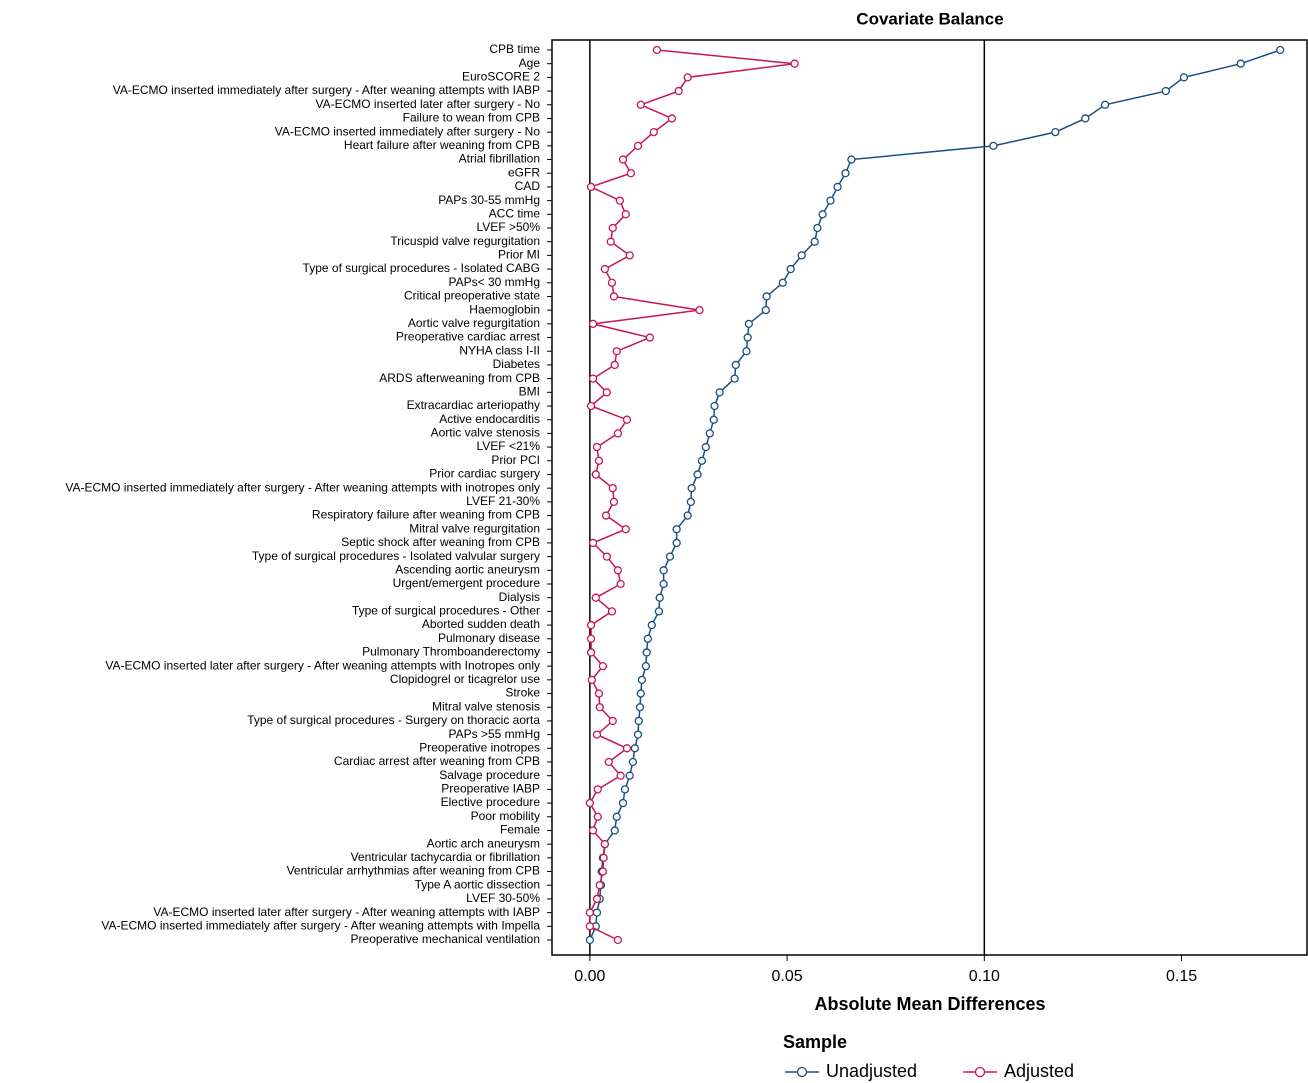 The width and height of the screenshot is (1308, 1083). What do you see at coordinates (473, 405) in the screenshot?
I see `y-tick-label: Extracardiac arteriopathy` at bounding box center [473, 405].